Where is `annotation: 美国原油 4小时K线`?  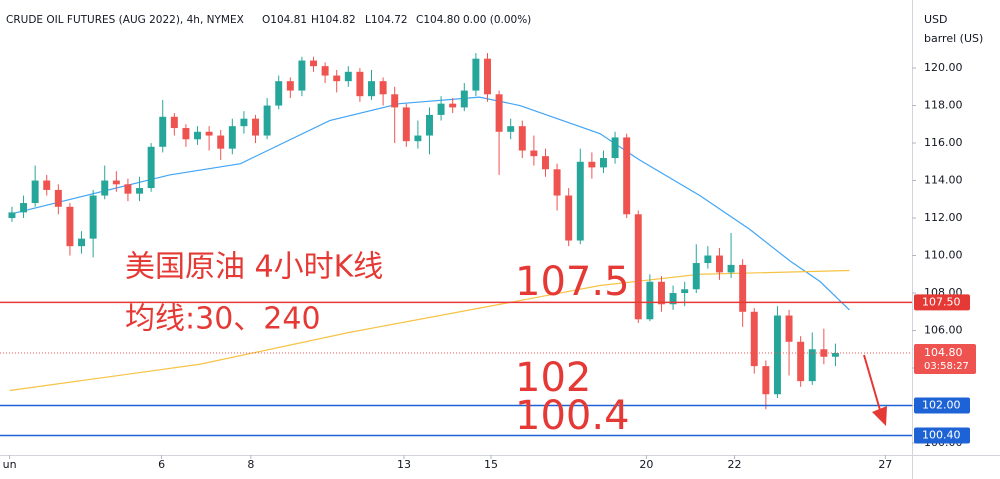 annotation: 美国原油 4小时K线 is located at coordinates (254, 267).